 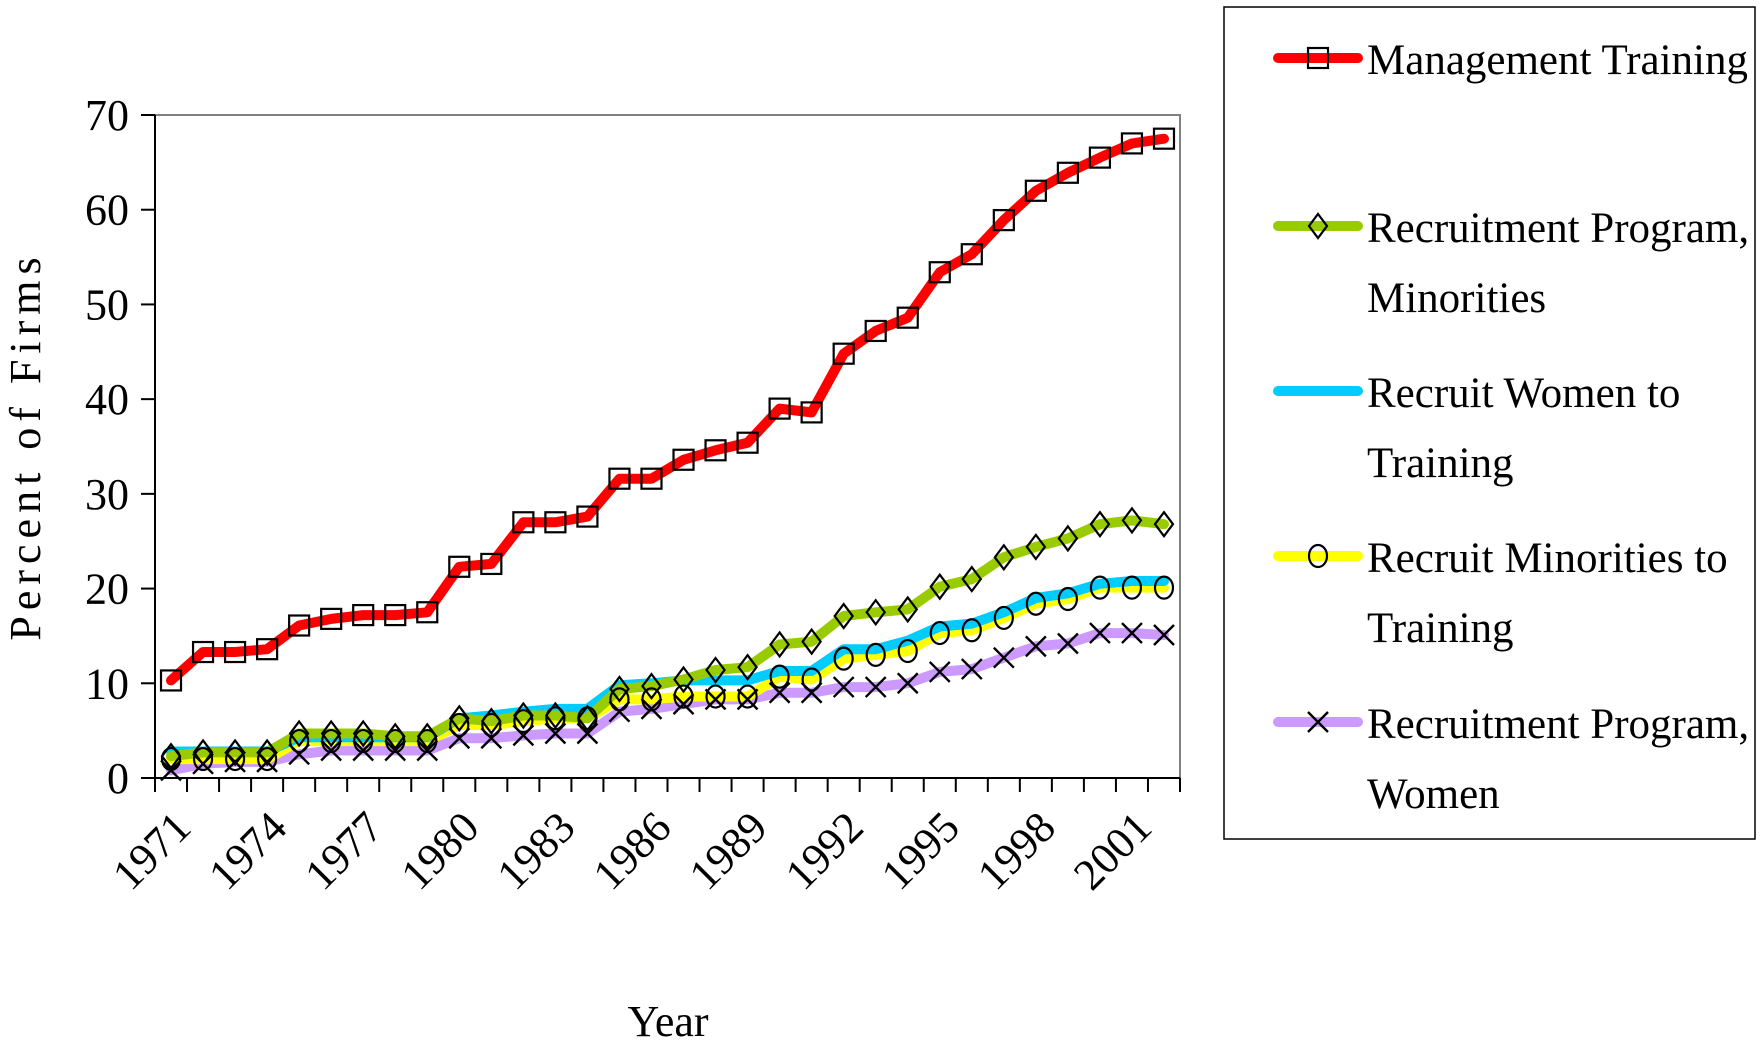 What do you see at coordinates (728, 850) in the screenshot?
I see `x-tick-label: 1989` at bounding box center [728, 850].